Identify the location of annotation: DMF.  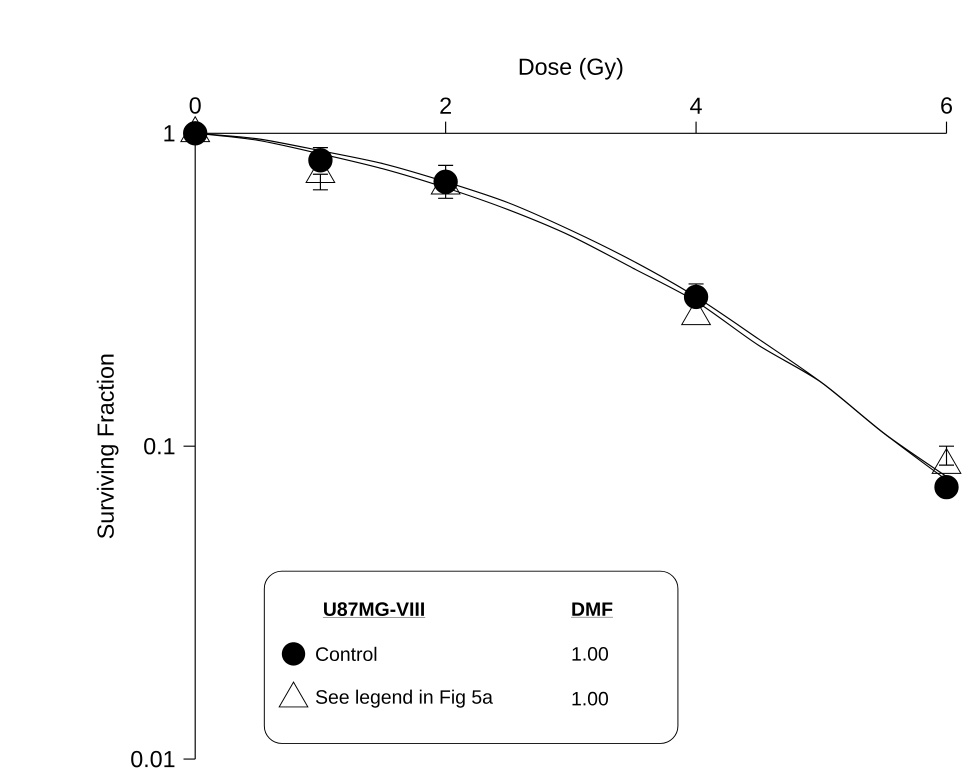
(592, 609).